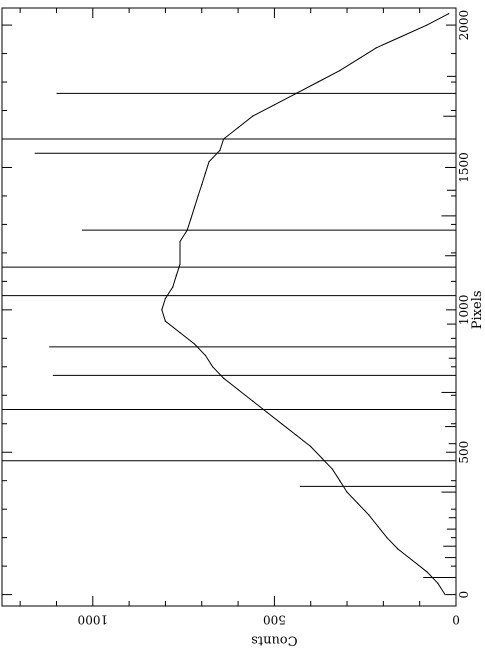  I want to click on x-tick-label: 0, so click(464, 595).